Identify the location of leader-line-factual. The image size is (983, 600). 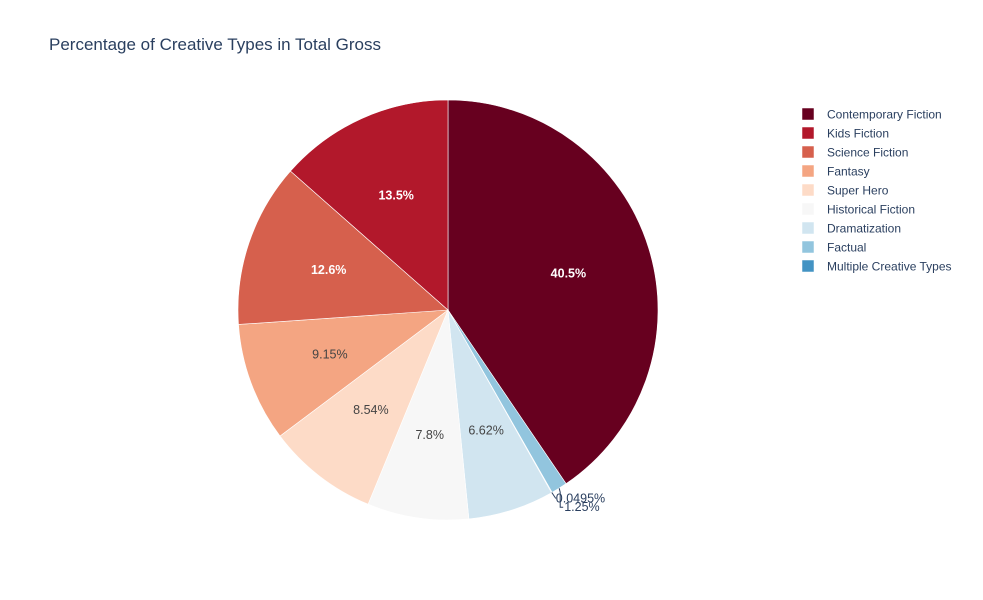
(561, 498).